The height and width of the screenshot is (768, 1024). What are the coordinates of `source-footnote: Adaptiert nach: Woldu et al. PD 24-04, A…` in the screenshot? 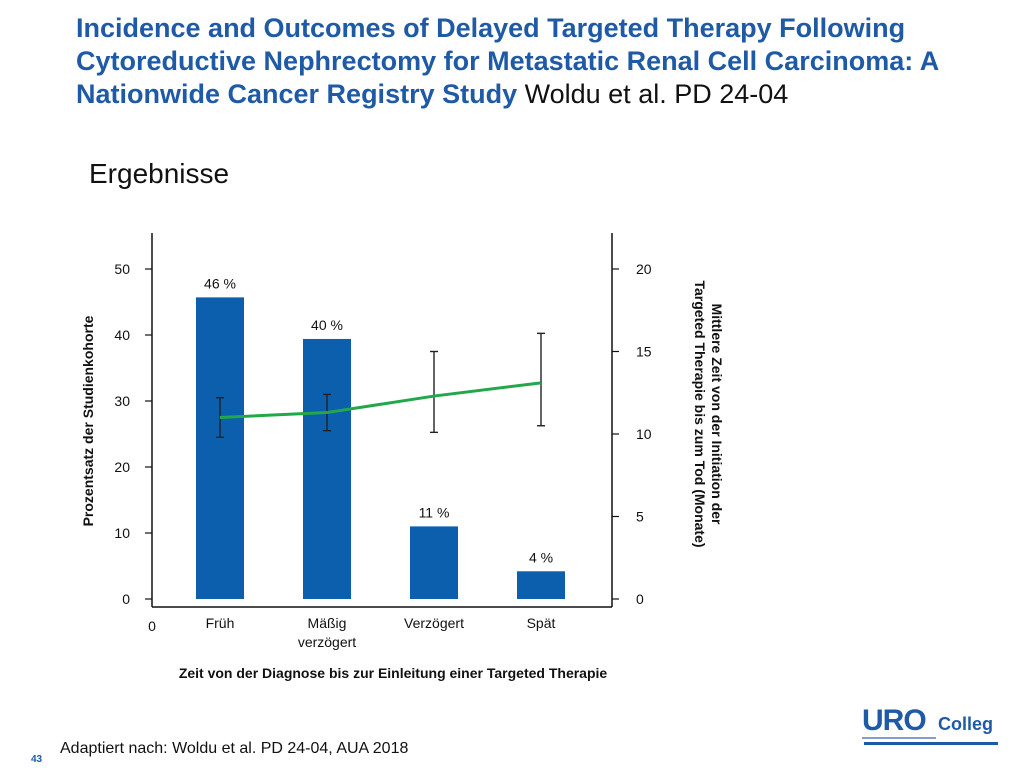 It's located at (234, 748).